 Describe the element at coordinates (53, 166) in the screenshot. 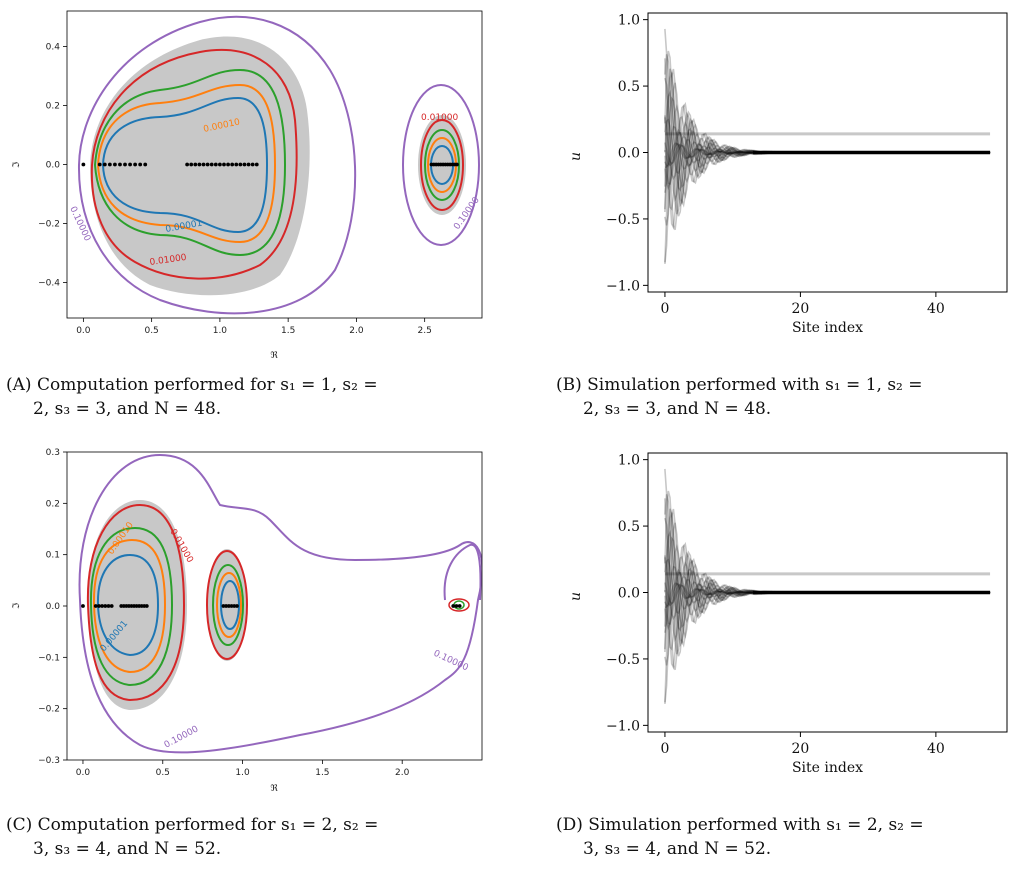

I see `panel-a-ytick-label: 0.0` at that location.